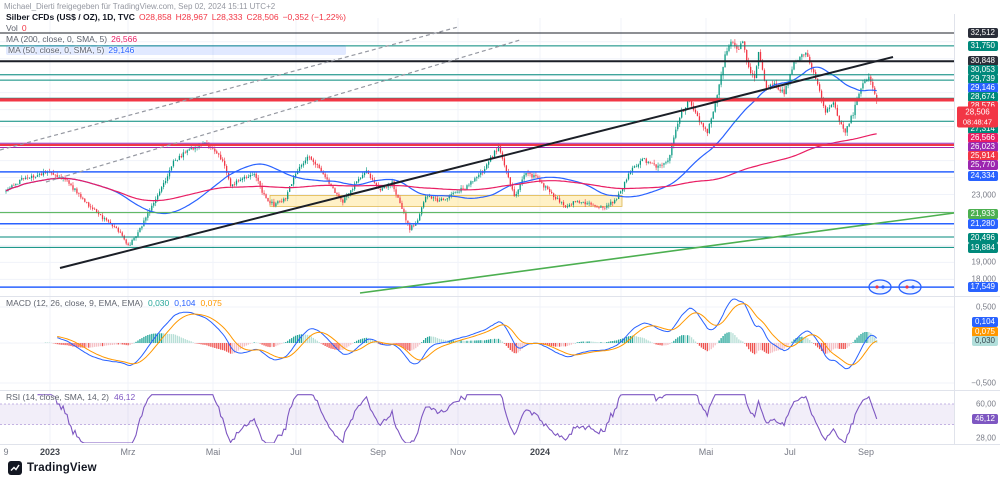 The image size is (1000, 481). What do you see at coordinates (984, 322) in the screenshot?
I see `macd-value-badge: 0,104` at bounding box center [984, 322].